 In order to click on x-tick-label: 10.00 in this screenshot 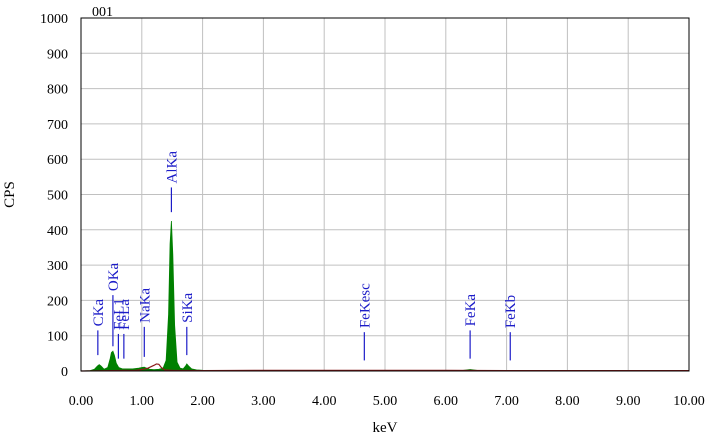, I will do `click(689, 401)`.